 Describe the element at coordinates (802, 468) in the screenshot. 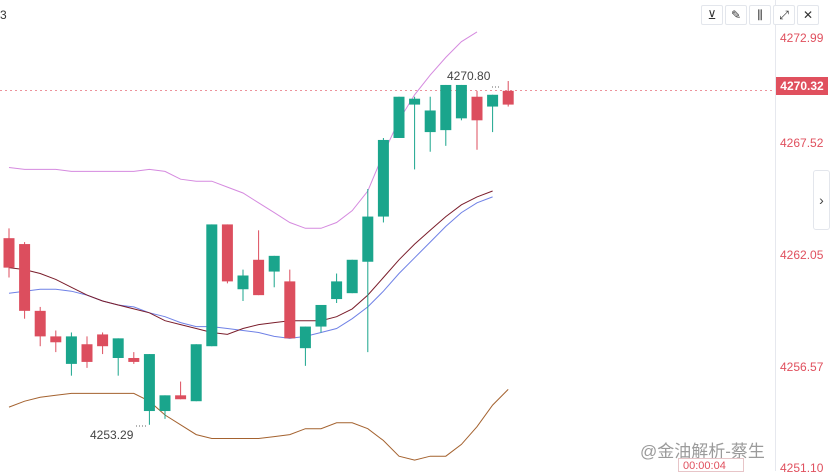

I see `y-tick-label: 4251.10` at that location.